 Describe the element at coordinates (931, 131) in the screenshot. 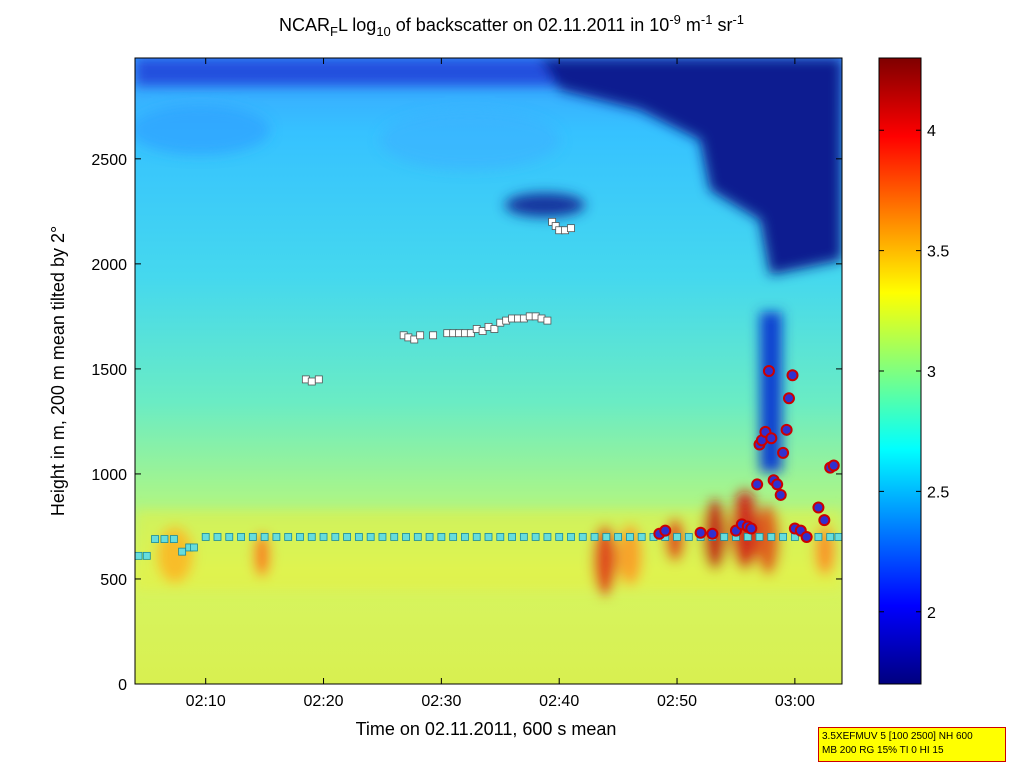

I see `colorbar-tick-label: 4` at that location.